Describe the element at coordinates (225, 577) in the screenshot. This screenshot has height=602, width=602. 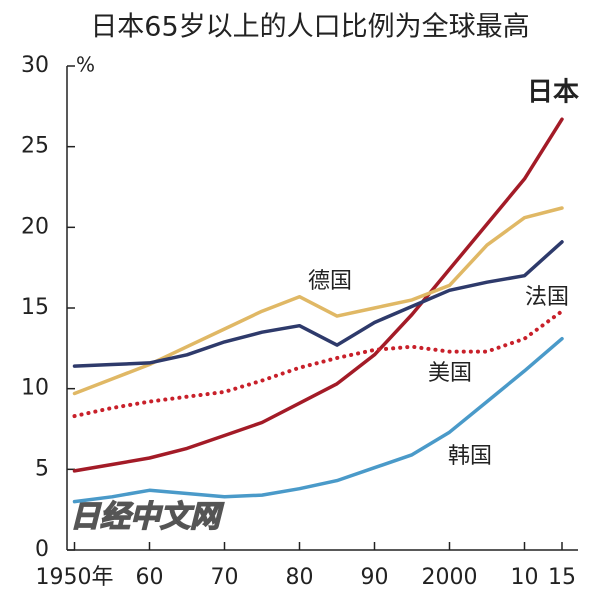
I see `x-tick-label: 70` at that location.